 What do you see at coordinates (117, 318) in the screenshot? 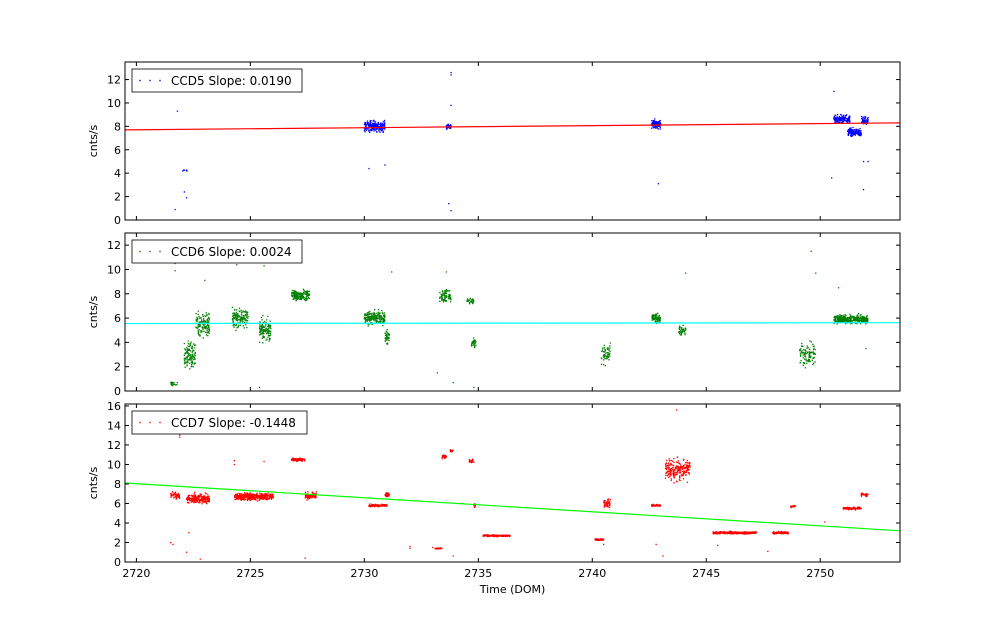
I see `y-tick-label: 6` at bounding box center [117, 318].